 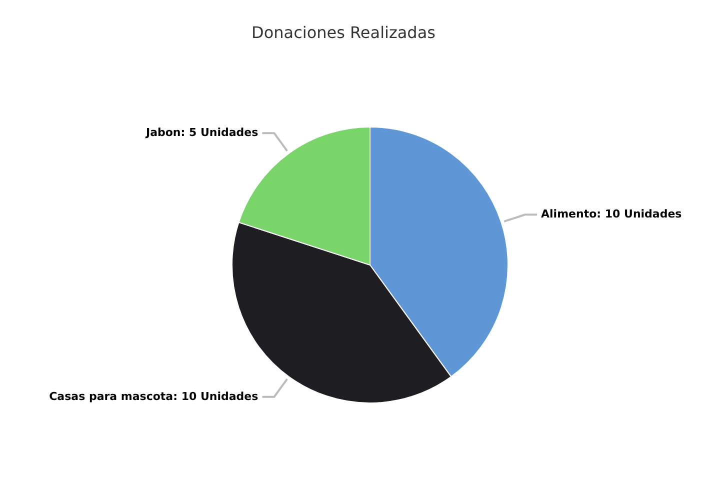 I want to click on slice-label: Casas para mascota: 10 Unidades, so click(x=154, y=396).